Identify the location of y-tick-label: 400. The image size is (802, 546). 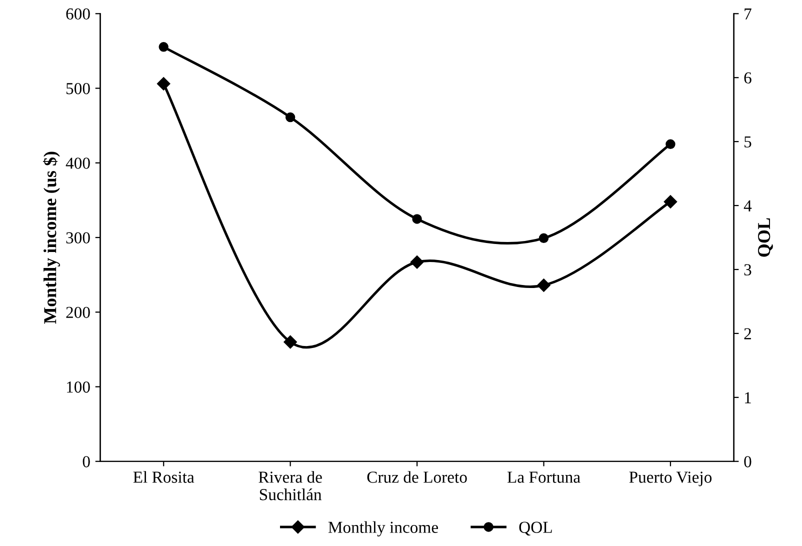
(78, 163).